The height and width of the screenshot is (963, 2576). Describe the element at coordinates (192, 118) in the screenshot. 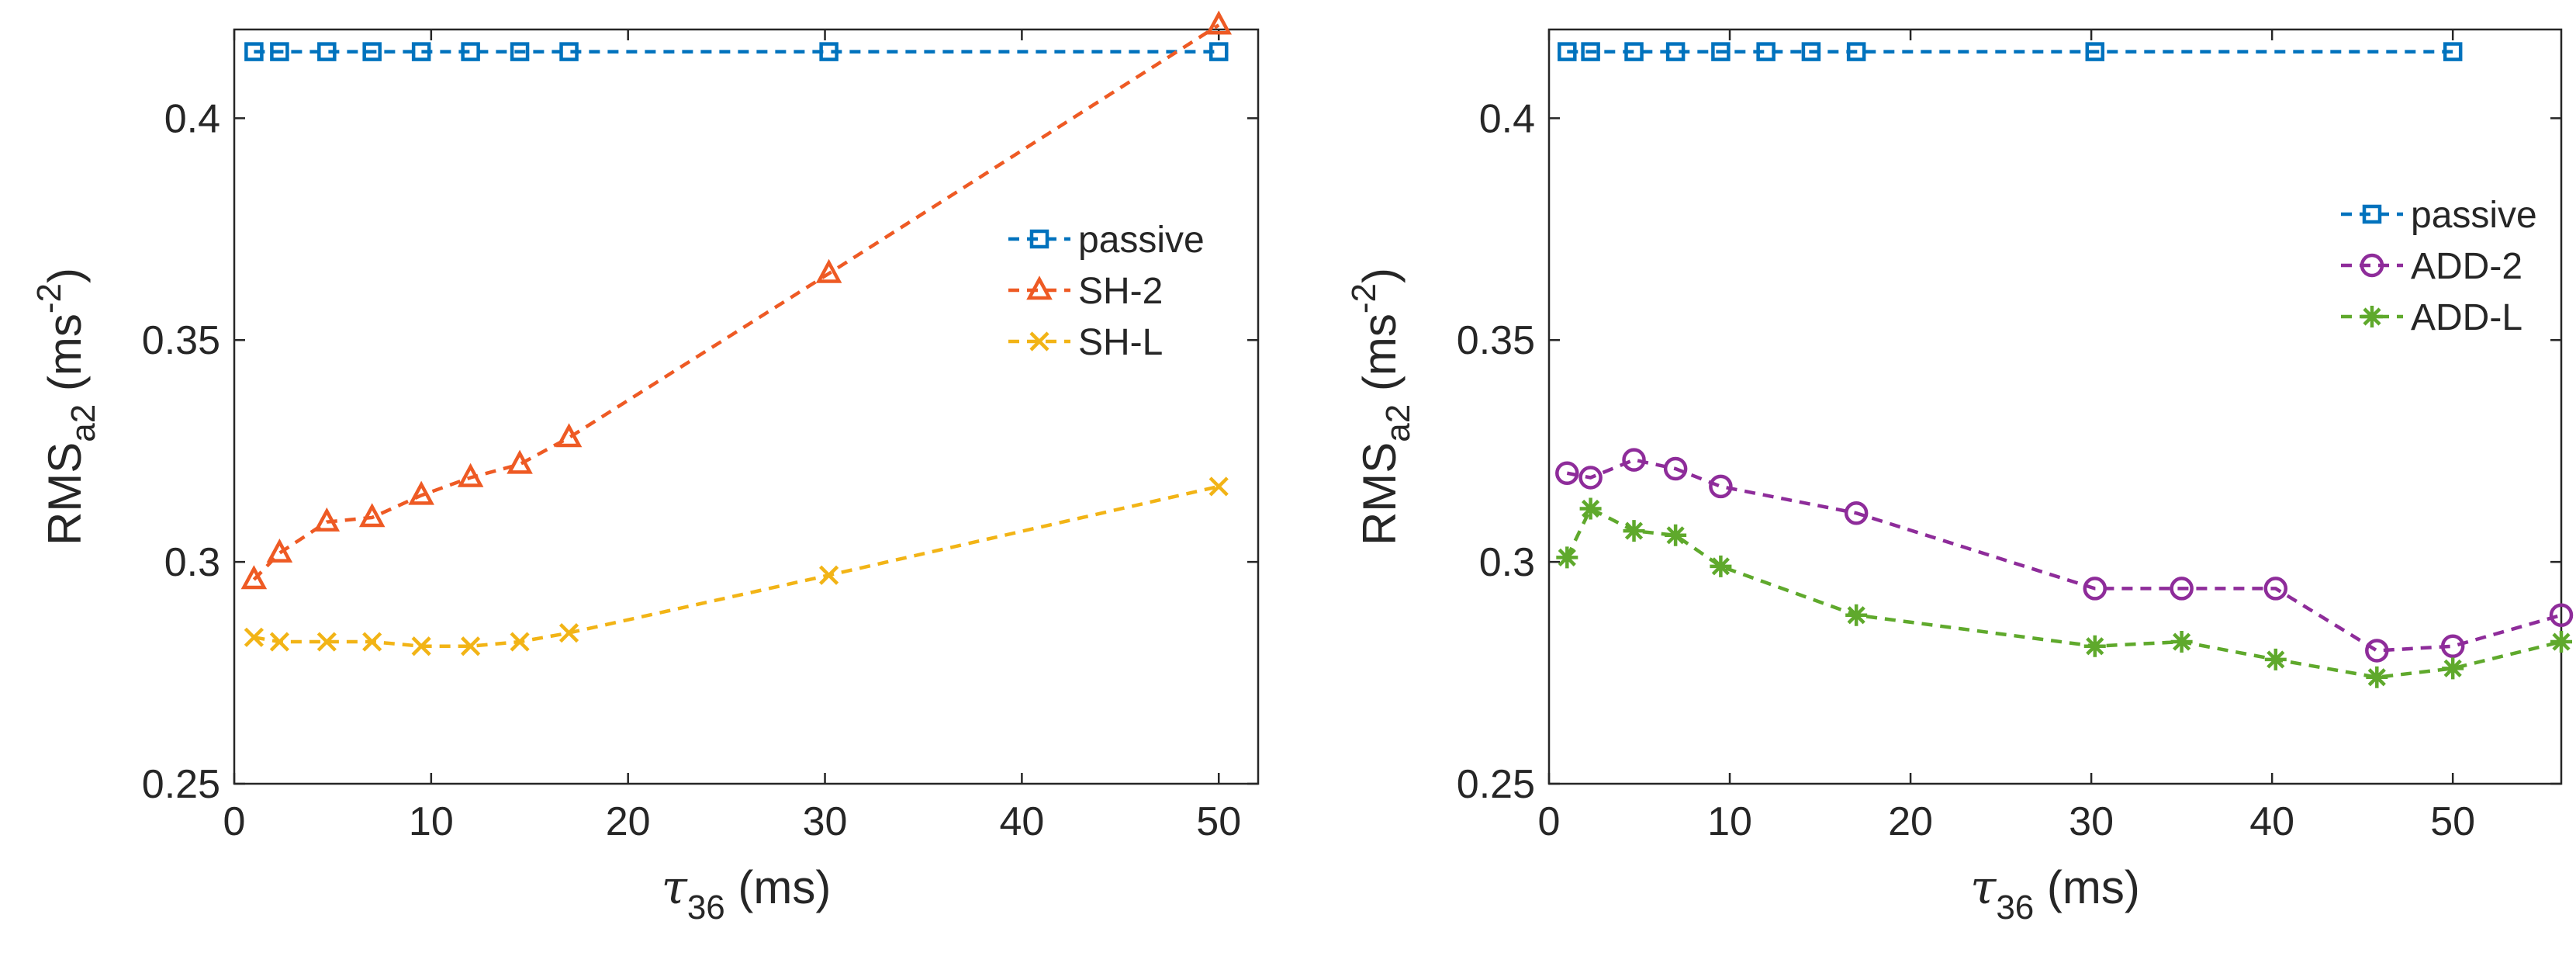

I see `left-y-tick-label: 0.4` at that location.